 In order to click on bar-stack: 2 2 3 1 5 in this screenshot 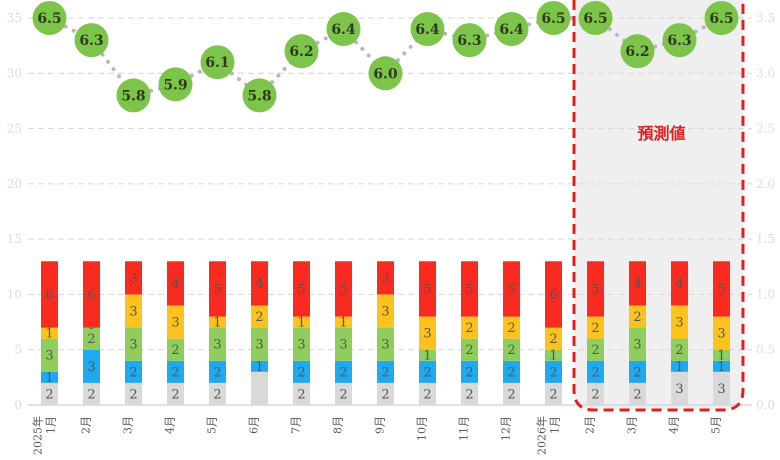, I will do `click(217, 333)`.